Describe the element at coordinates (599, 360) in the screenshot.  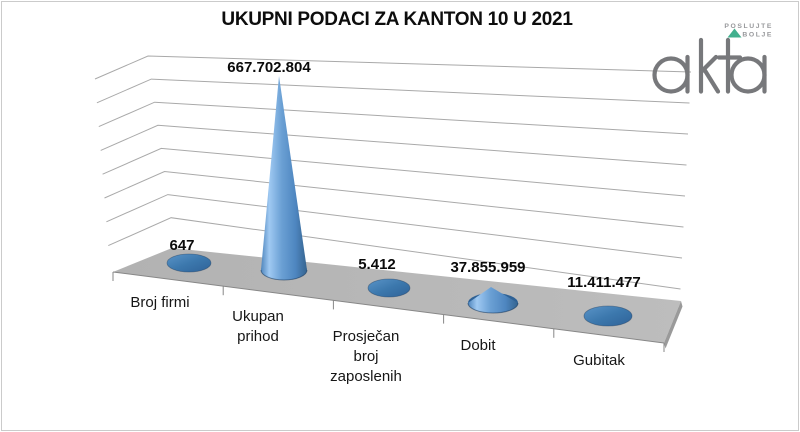
I see `category-label: Gubitak` at that location.